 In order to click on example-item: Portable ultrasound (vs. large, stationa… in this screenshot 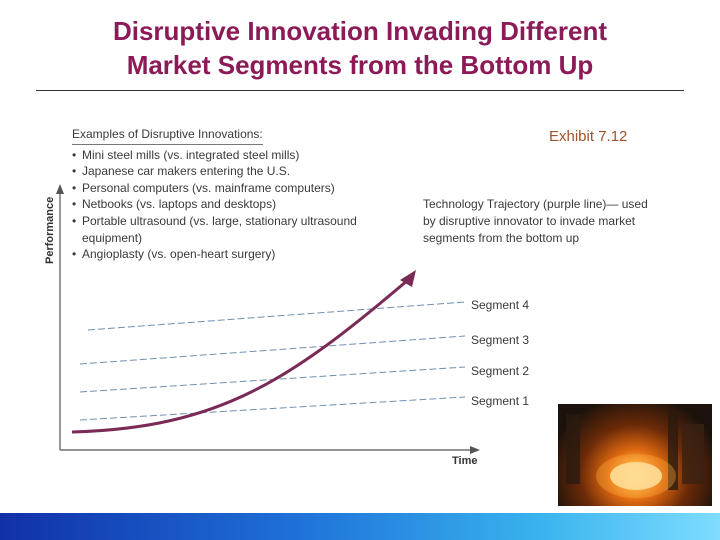, I will do `click(232, 229)`.